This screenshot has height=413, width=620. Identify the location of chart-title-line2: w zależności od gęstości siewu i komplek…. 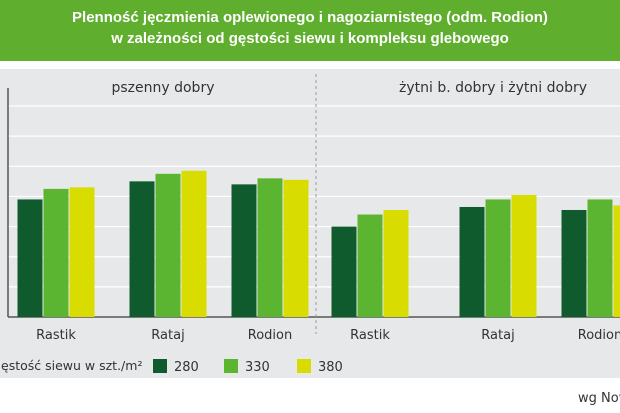
(310, 38).